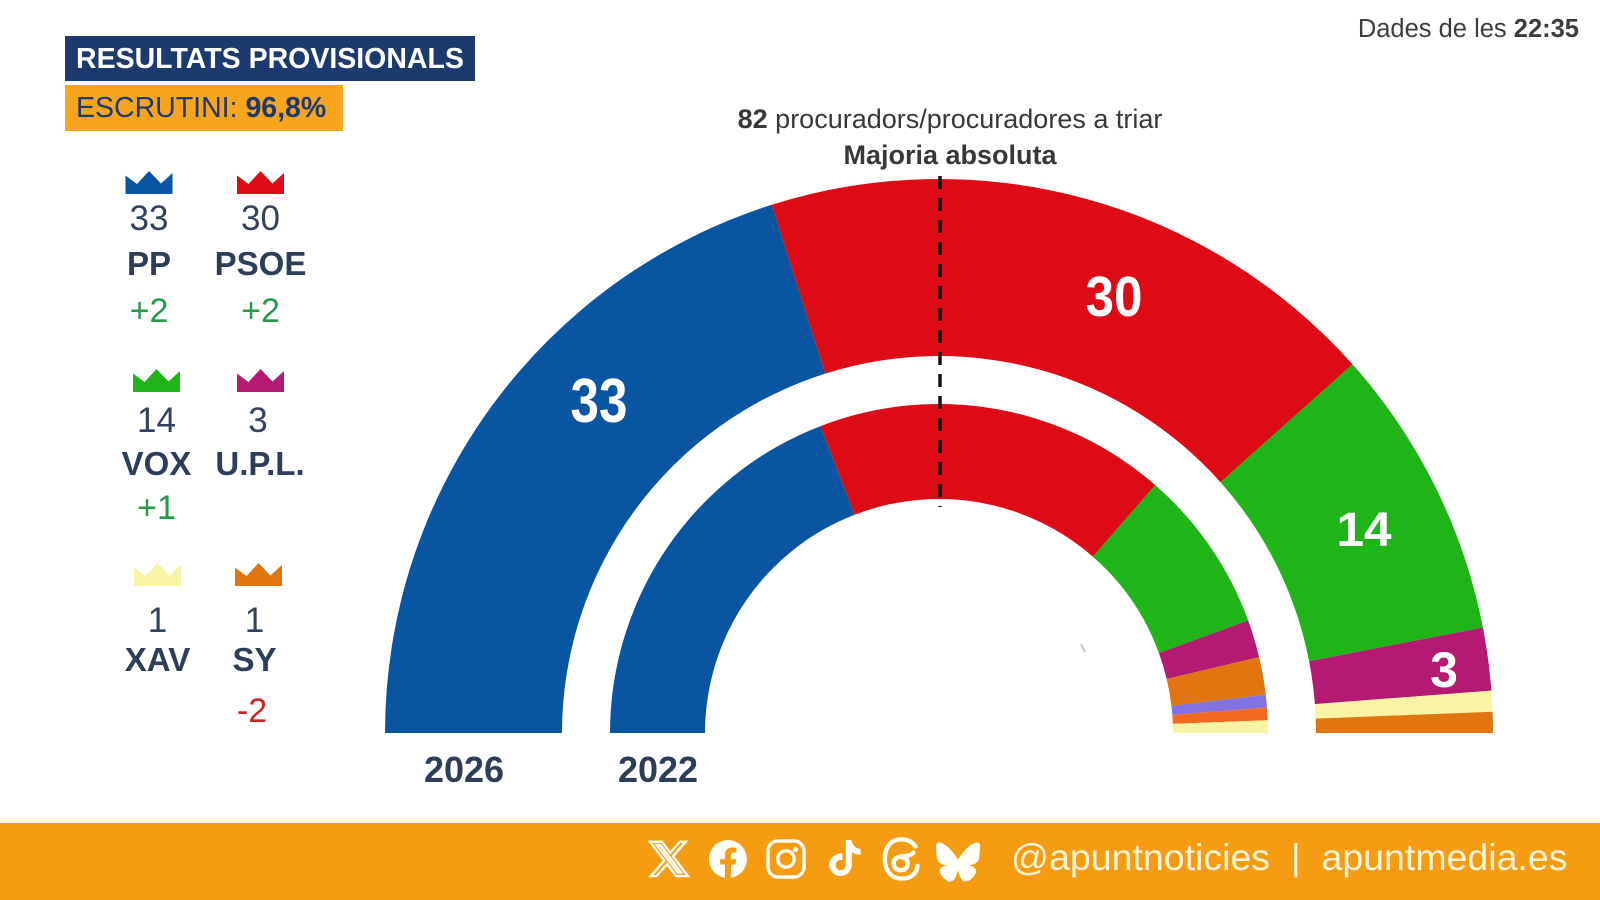 The image size is (1600, 900). I want to click on svg-text: PP, so click(149, 263).